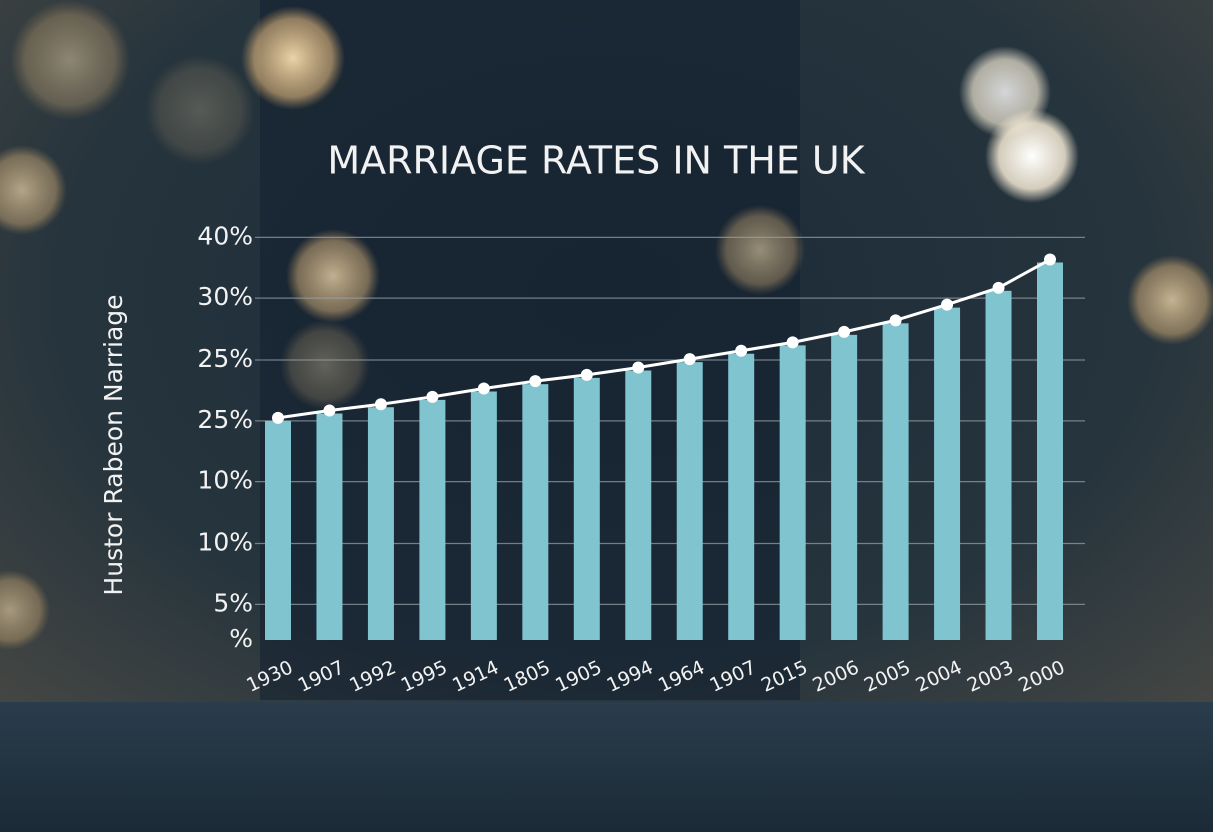 This screenshot has width=1213, height=832. I want to click on y-tick-label: 30%, so click(225, 296).